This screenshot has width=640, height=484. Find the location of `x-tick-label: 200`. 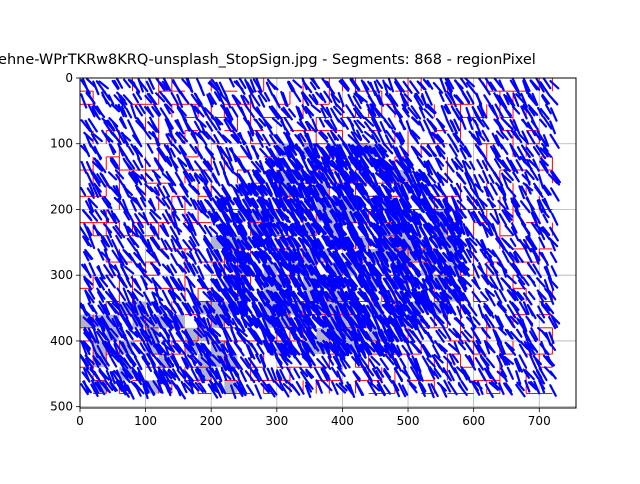

x-tick-label: 200 is located at coordinates (211, 421).